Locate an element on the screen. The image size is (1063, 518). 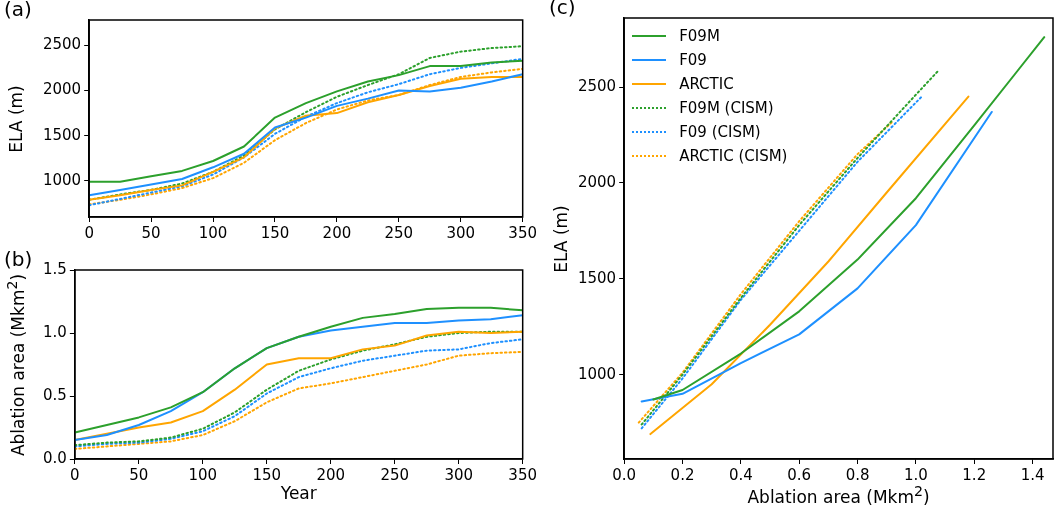
legend-label: ARCTIC is located at coordinates (706, 84).